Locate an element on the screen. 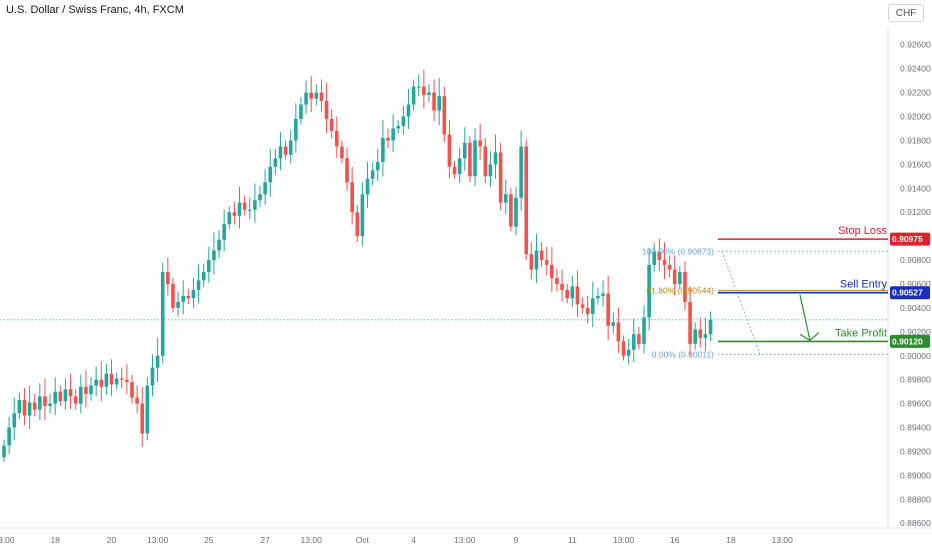  currency-button: CHF is located at coordinates (906, 13).